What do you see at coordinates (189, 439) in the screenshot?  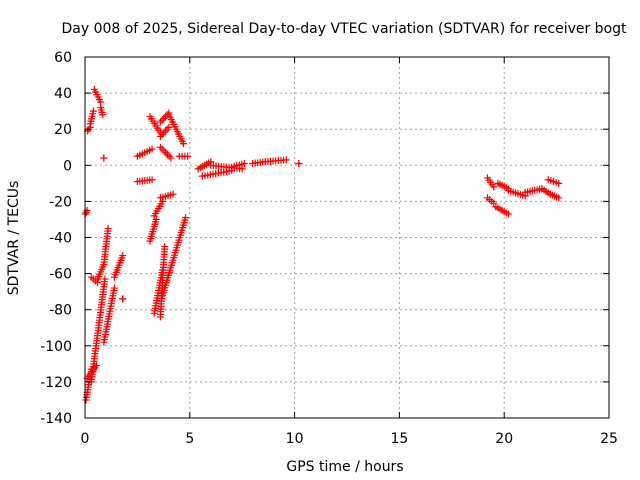 I see `x-tick-label: 5` at bounding box center [189, 439].